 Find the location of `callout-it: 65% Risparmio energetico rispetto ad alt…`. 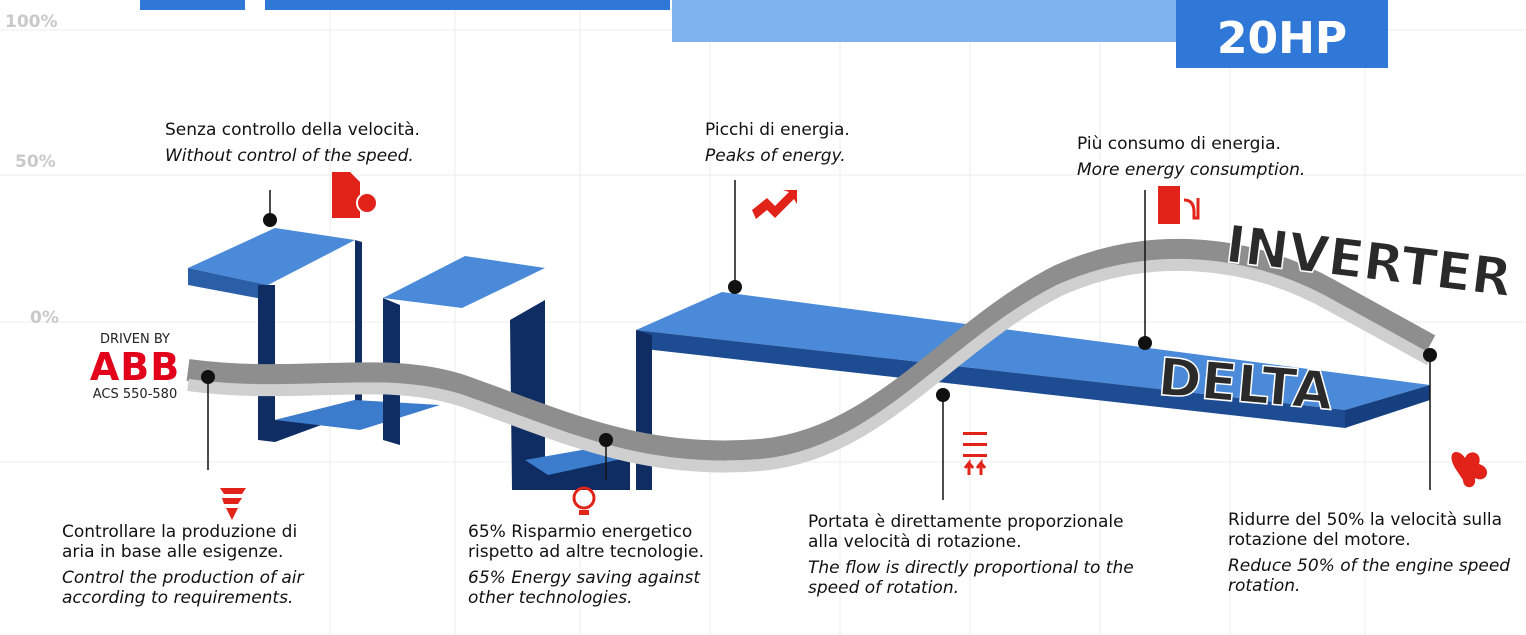

callout-it: 65% Risparmio energetico rispetto ad alt… is located at coordinates (586, 542).